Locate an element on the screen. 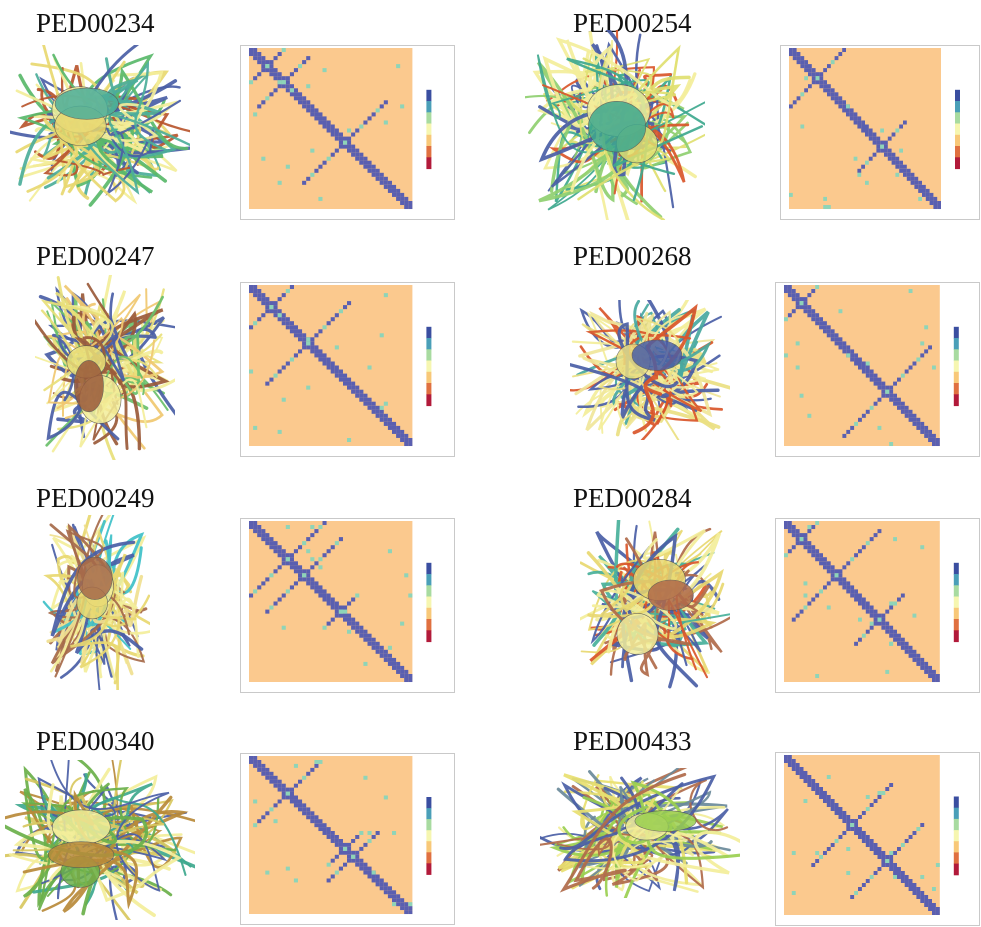 Image resolution: width=981 pixels, height=927 pixels. panel-title: PED00249 is located at coordinates (95, 498).